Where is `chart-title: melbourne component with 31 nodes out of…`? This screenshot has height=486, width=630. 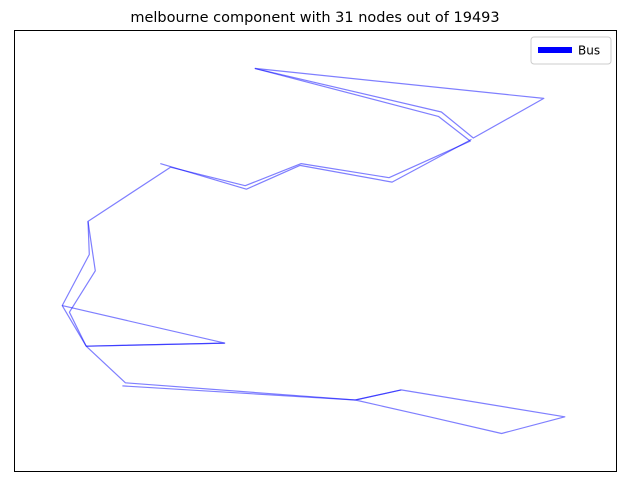
chart-title: melbourne component with 31 nodes out of… is located at coordinates (314, 18).